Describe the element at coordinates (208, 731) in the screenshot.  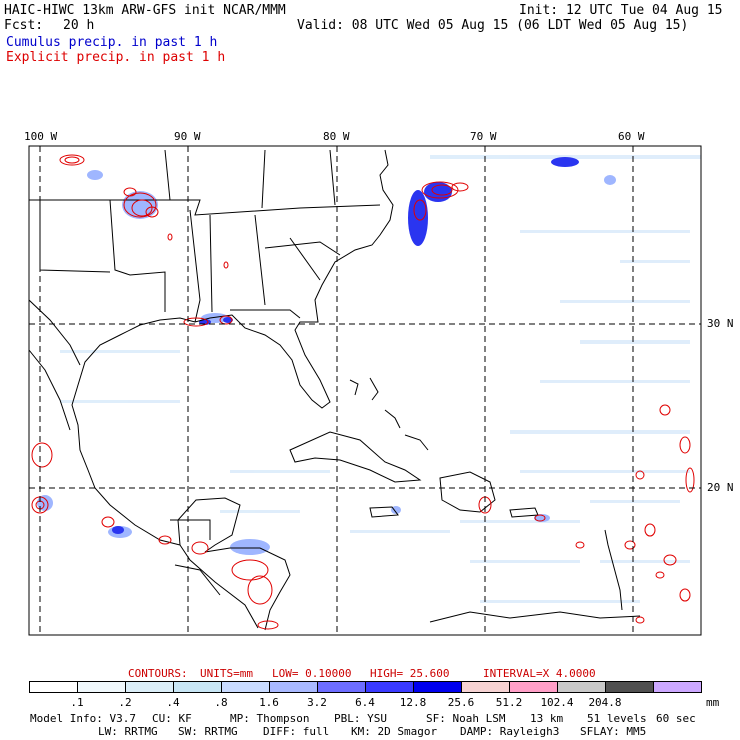
I see `model-info-sw: SW: RRTMG` at that location.